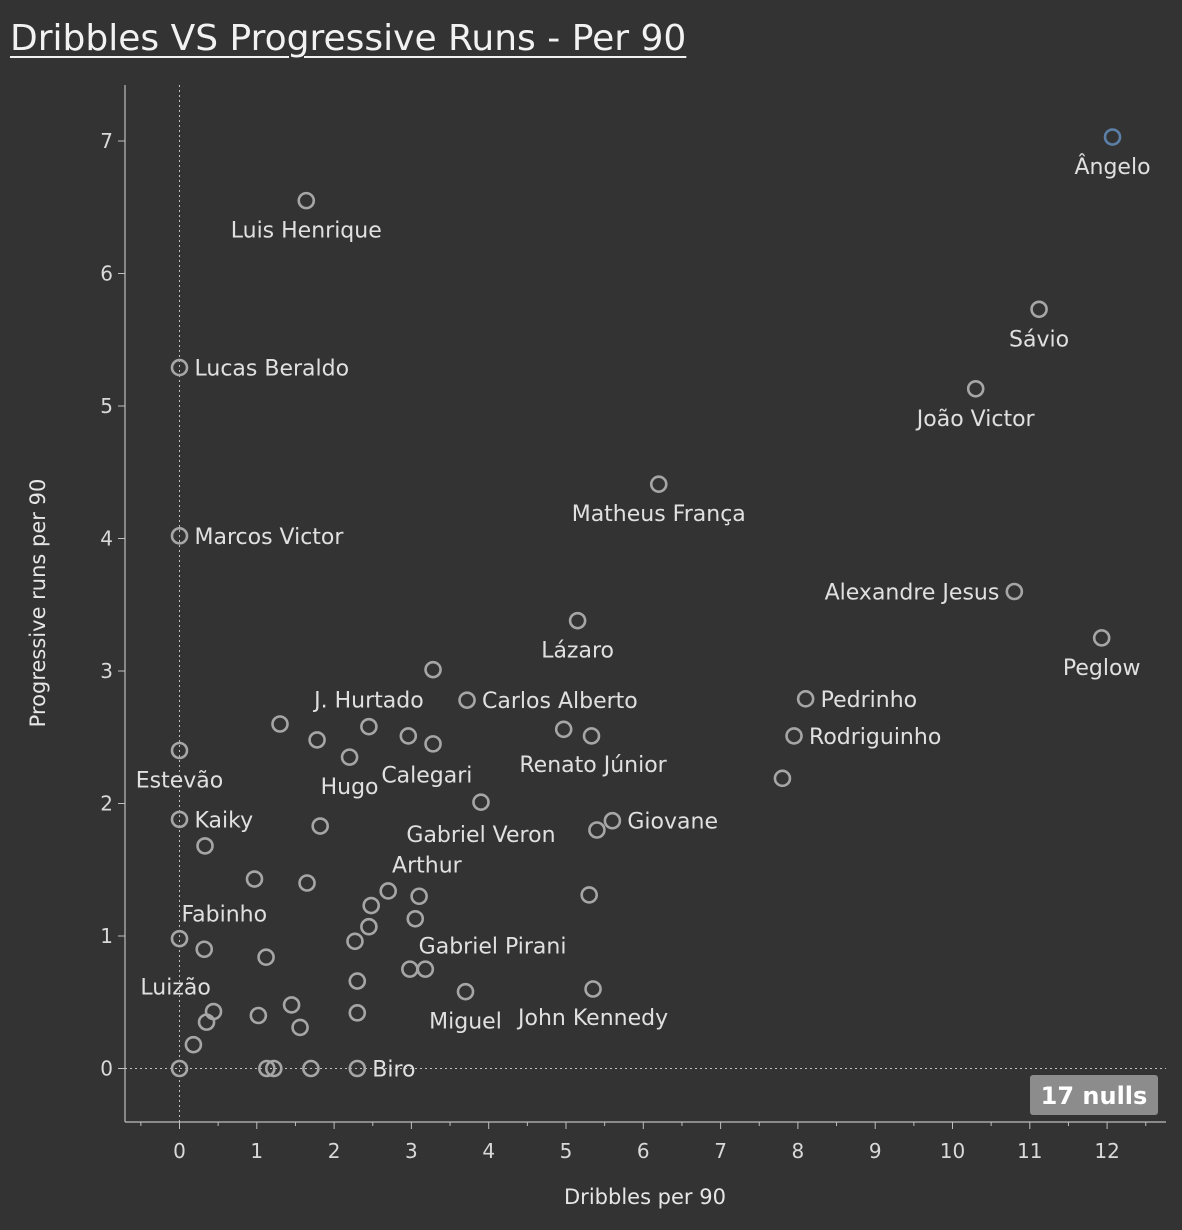 The image size is (1182, 1230). Describe the element at coordinates (975, 419) in the screenshot. I see `point-label: João Victor` at that location.